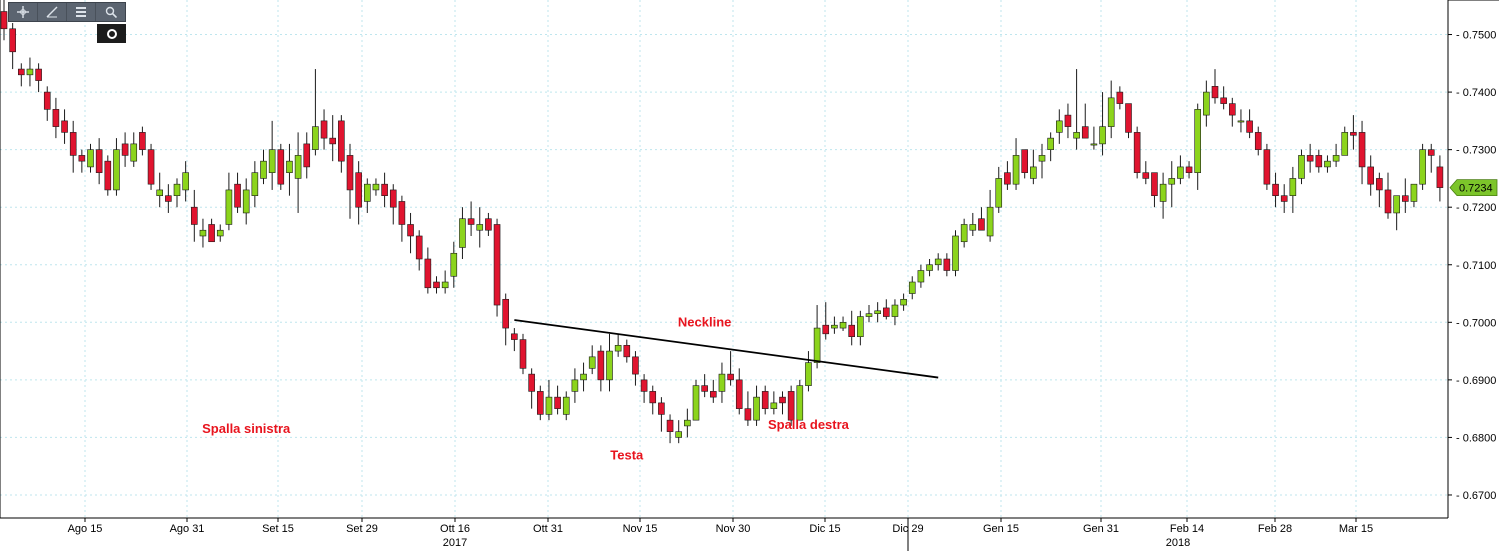 Image resolution: width=1499 pixels, height=551 pixels. What do you see at coordinates (110, 12) in the screenshot?
I see `zoom-icon` at bounding box center [110, 12].